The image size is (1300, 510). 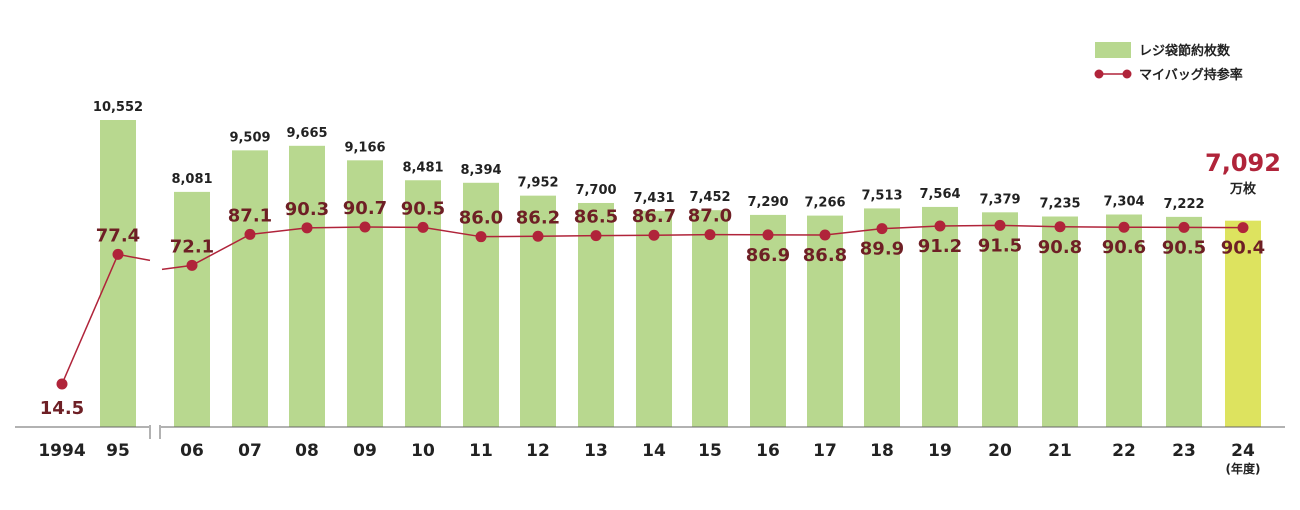 I want to click on bar-value-label: 7,266, so click(x=824, y=203).